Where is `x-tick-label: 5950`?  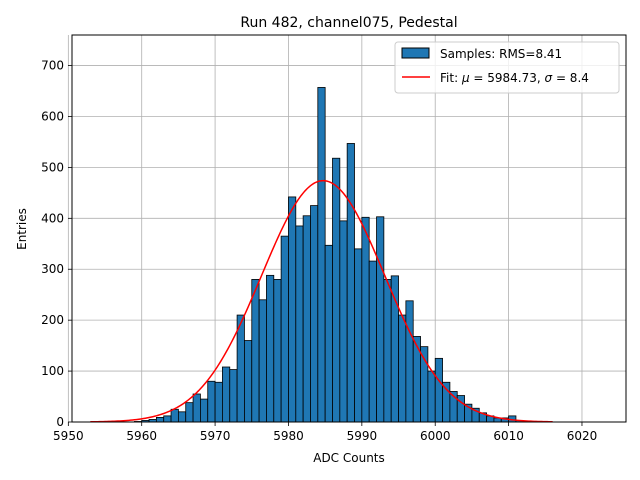
x-tick-label: 5950 is located at coordinates (68, 436).